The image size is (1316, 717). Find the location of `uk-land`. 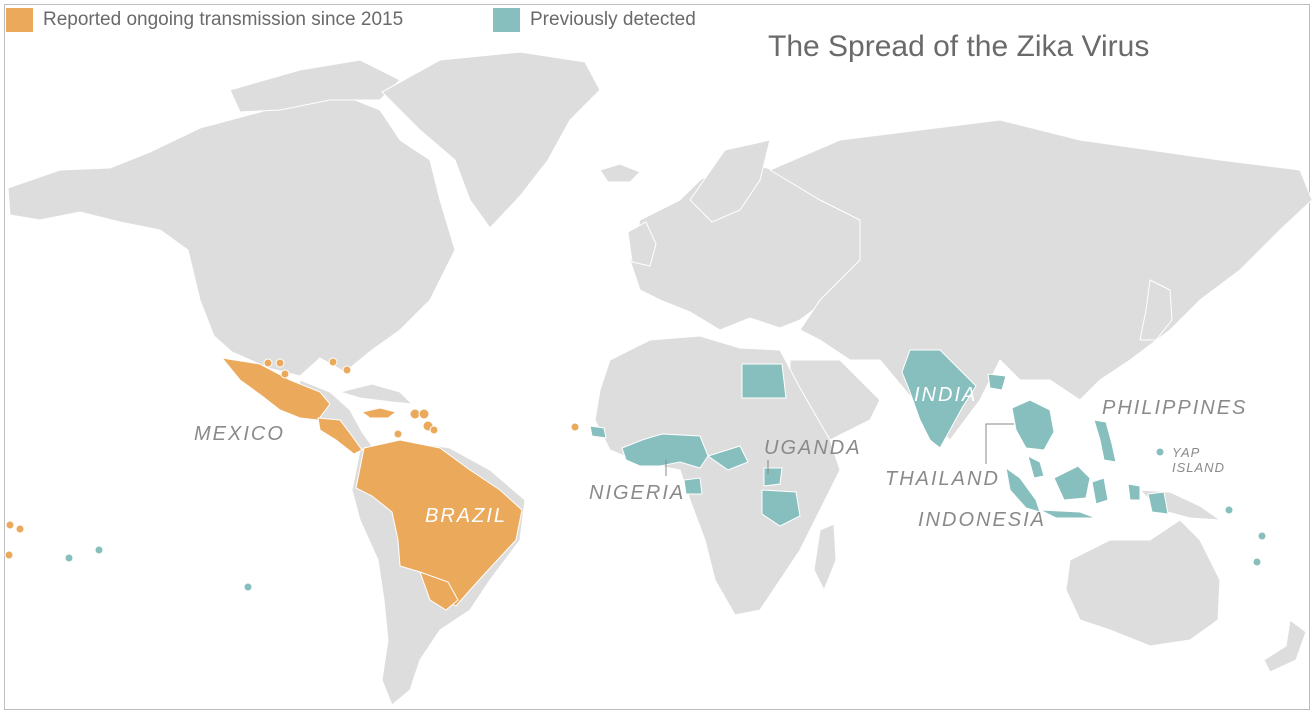

uk-land is located at coordinates (642, 244).